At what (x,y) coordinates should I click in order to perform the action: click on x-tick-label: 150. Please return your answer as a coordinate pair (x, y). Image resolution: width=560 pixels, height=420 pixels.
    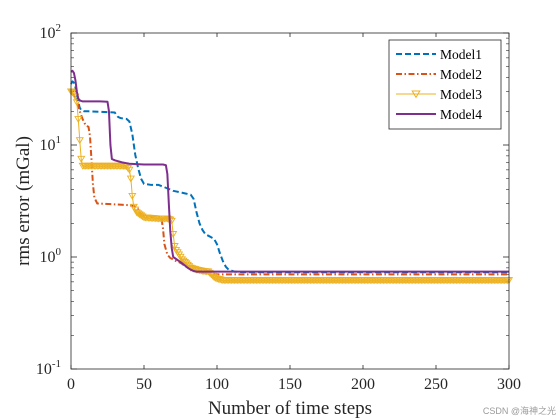
    Looking at the image, I should click on (290, 384).